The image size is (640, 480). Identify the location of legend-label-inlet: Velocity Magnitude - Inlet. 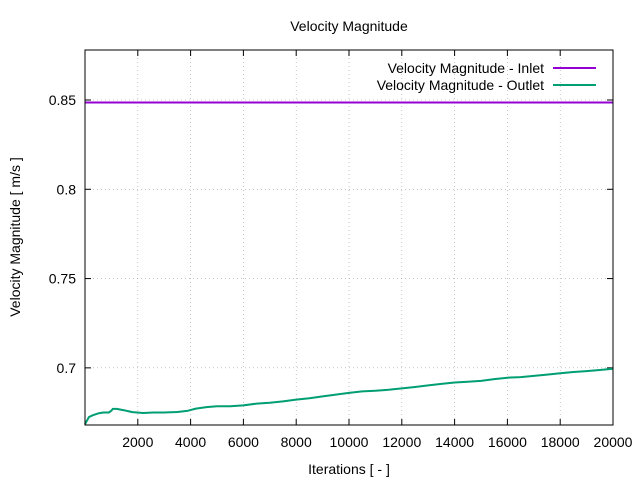
(466, 68).